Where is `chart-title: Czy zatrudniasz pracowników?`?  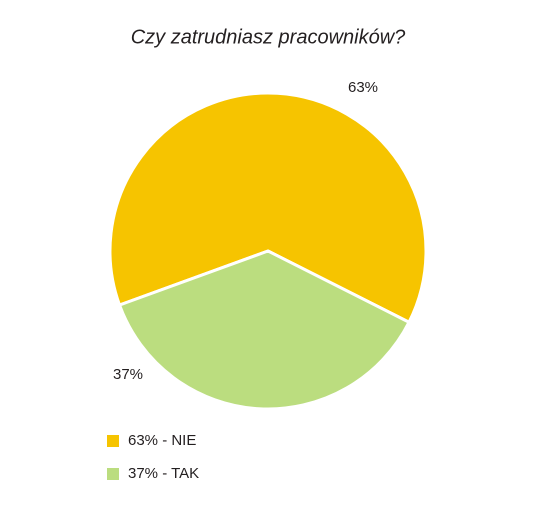 chart-title: Czy zatrudniasz pracowników? is located at coordinates (268, 37).